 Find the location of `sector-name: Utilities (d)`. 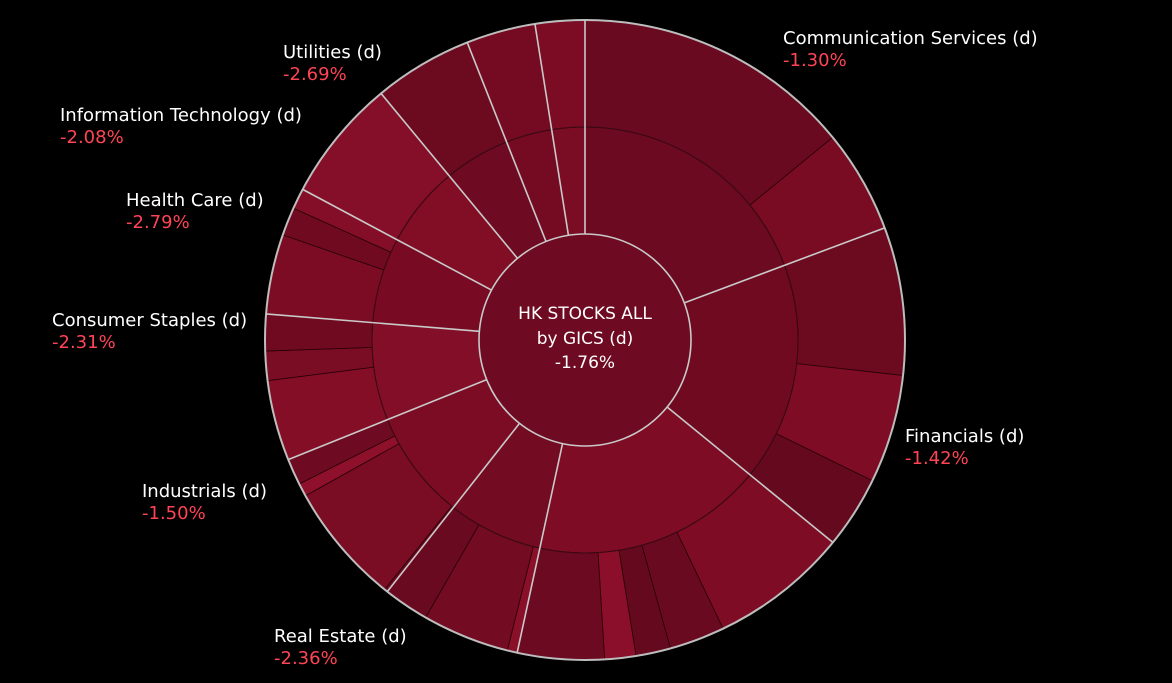

sector-name: Utilities (d) is located at coordinates (332, 52).